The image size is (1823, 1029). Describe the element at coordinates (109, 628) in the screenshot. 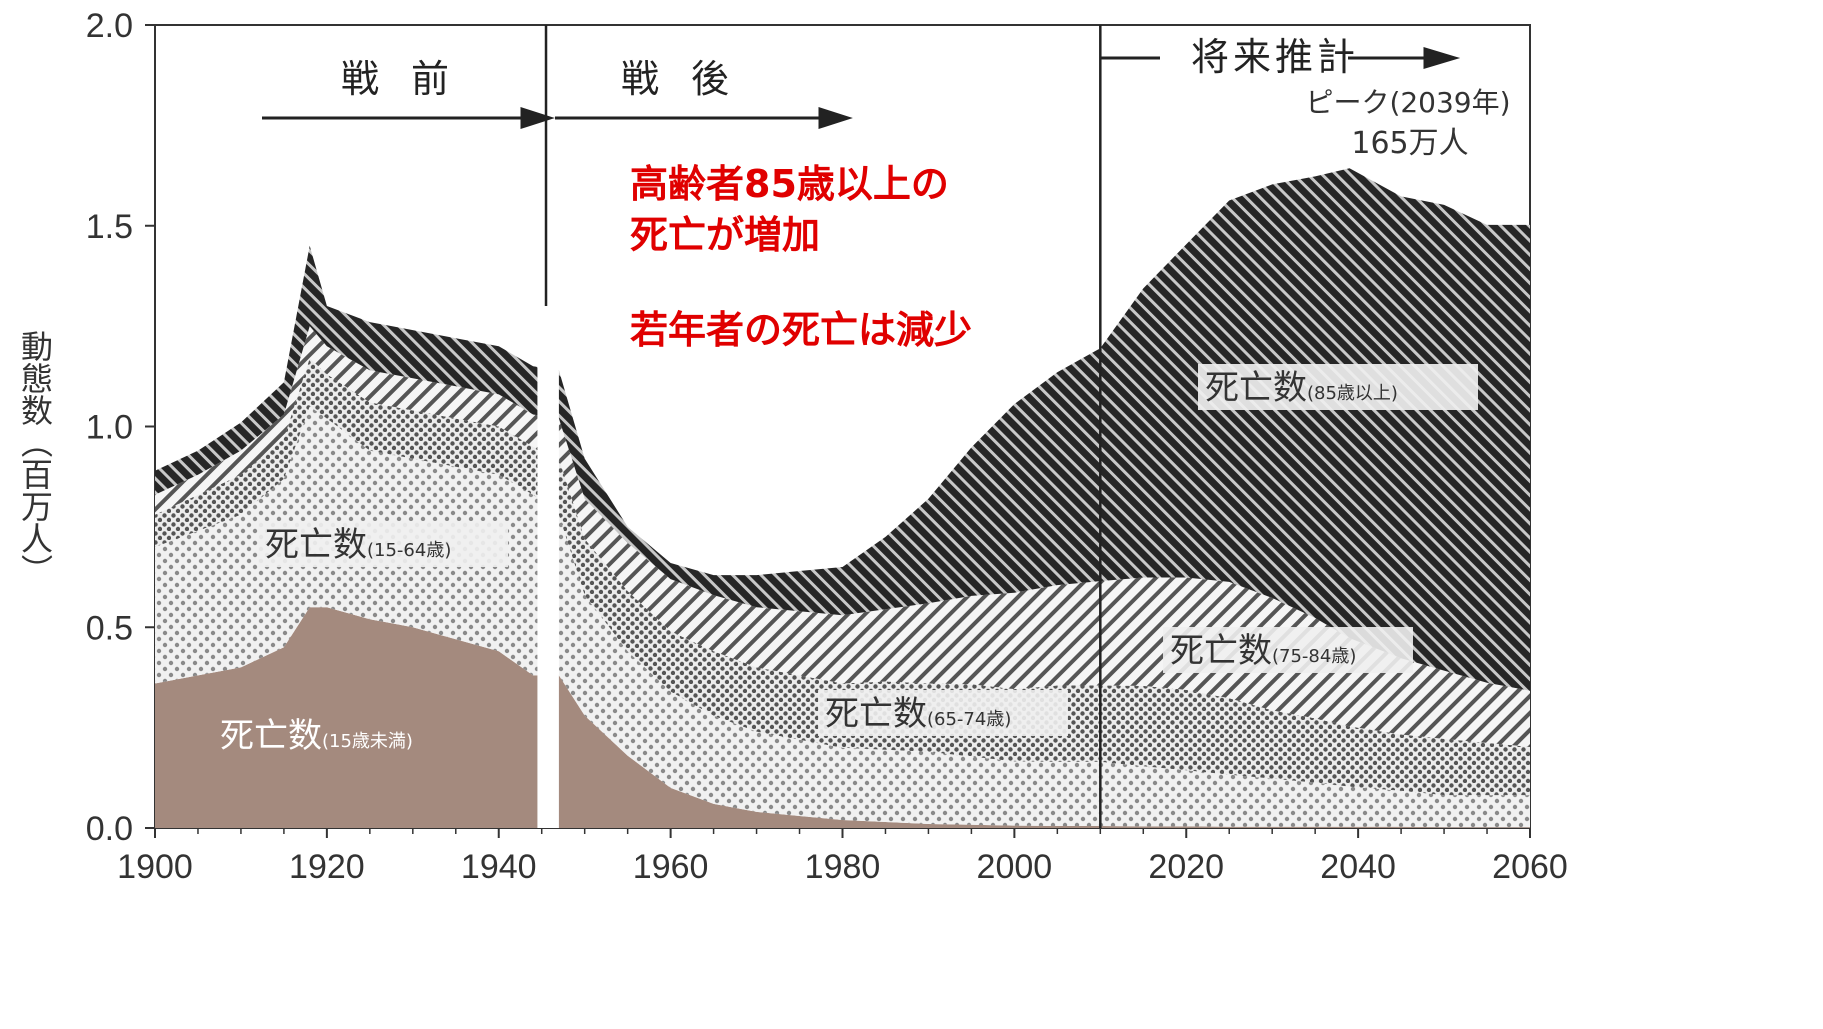

I see `y-tick-label: 0.5` at that location.